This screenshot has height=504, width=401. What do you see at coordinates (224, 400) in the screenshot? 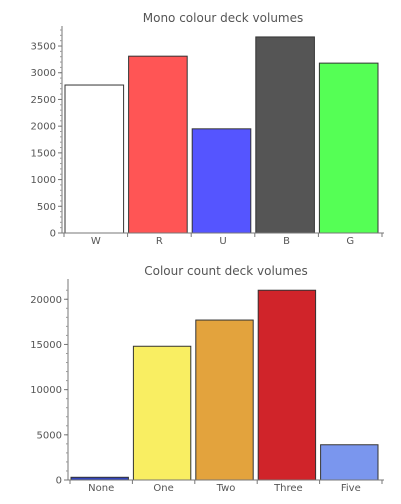
I see `bar-two` at bounding box center [224, 400].